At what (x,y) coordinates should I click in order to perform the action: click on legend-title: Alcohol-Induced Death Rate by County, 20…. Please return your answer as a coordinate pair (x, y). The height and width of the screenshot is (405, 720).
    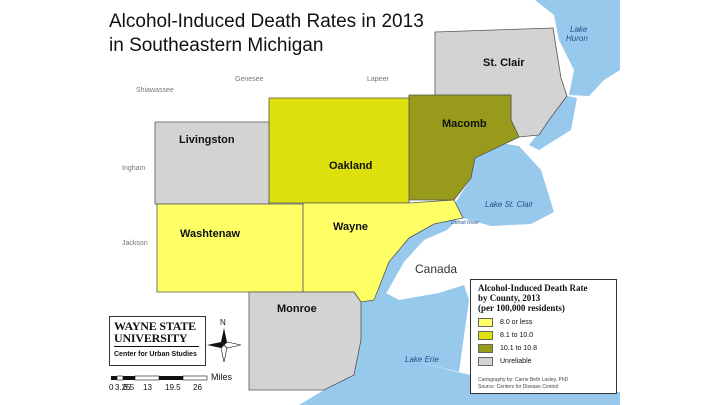
    Looking at the image, I should click on (545, 298).